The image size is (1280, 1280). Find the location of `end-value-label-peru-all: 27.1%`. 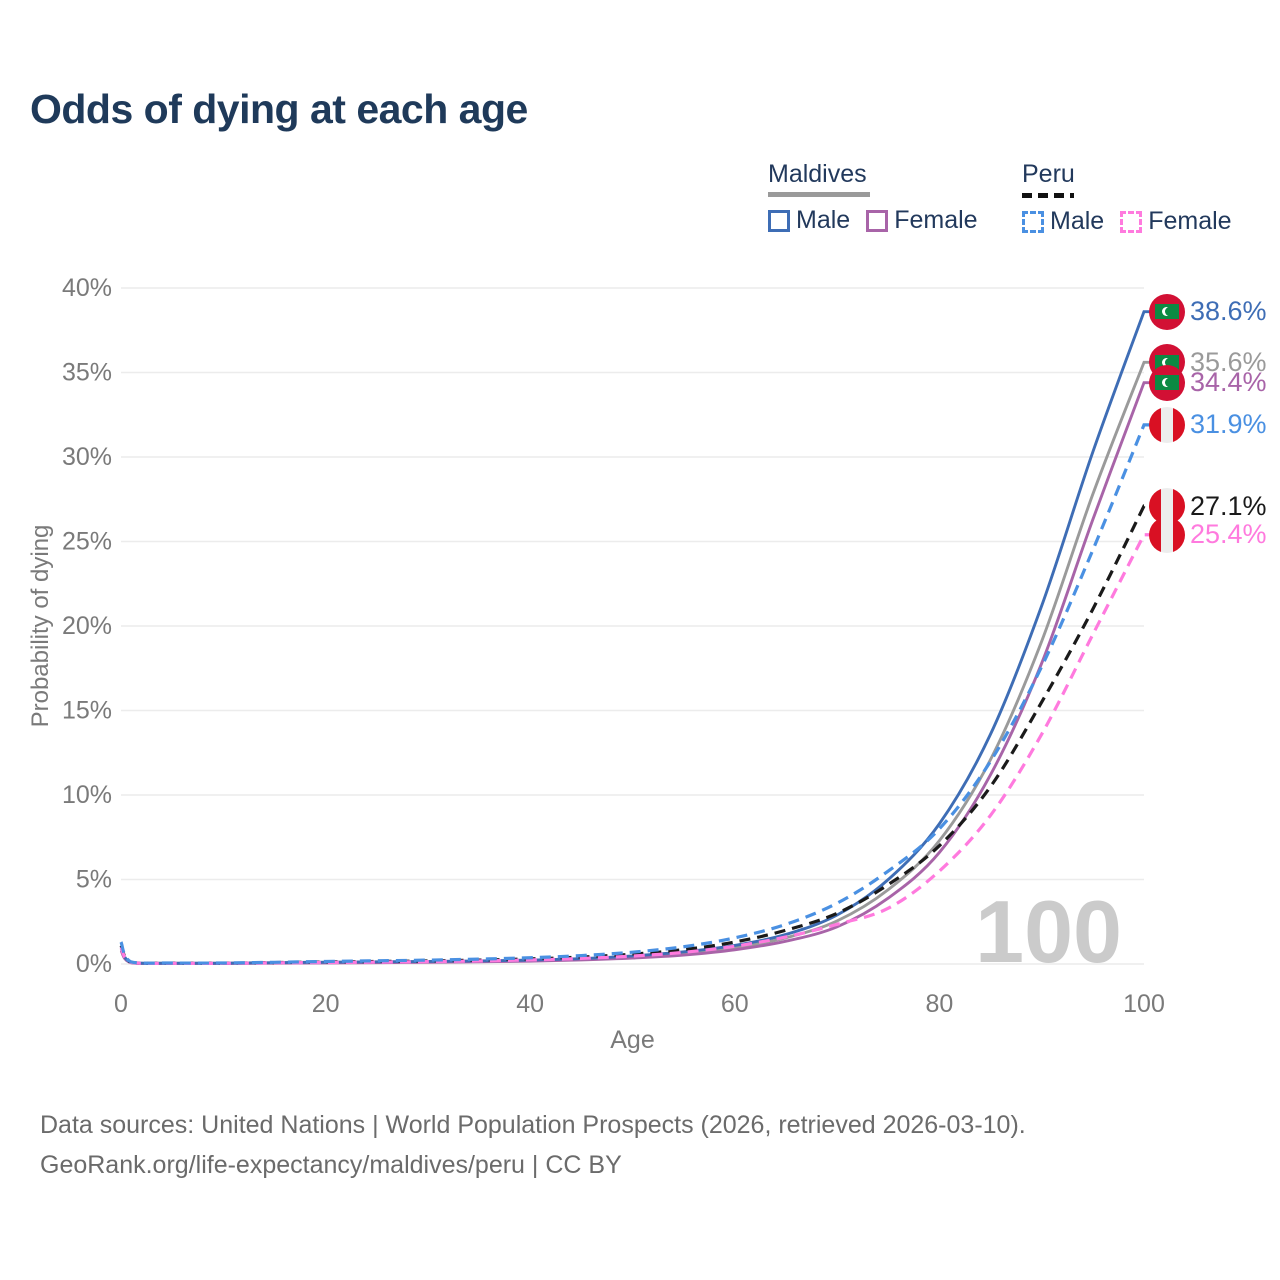

end-value-label-peru-all: 27.1% is located at coordinates (1228, 505).